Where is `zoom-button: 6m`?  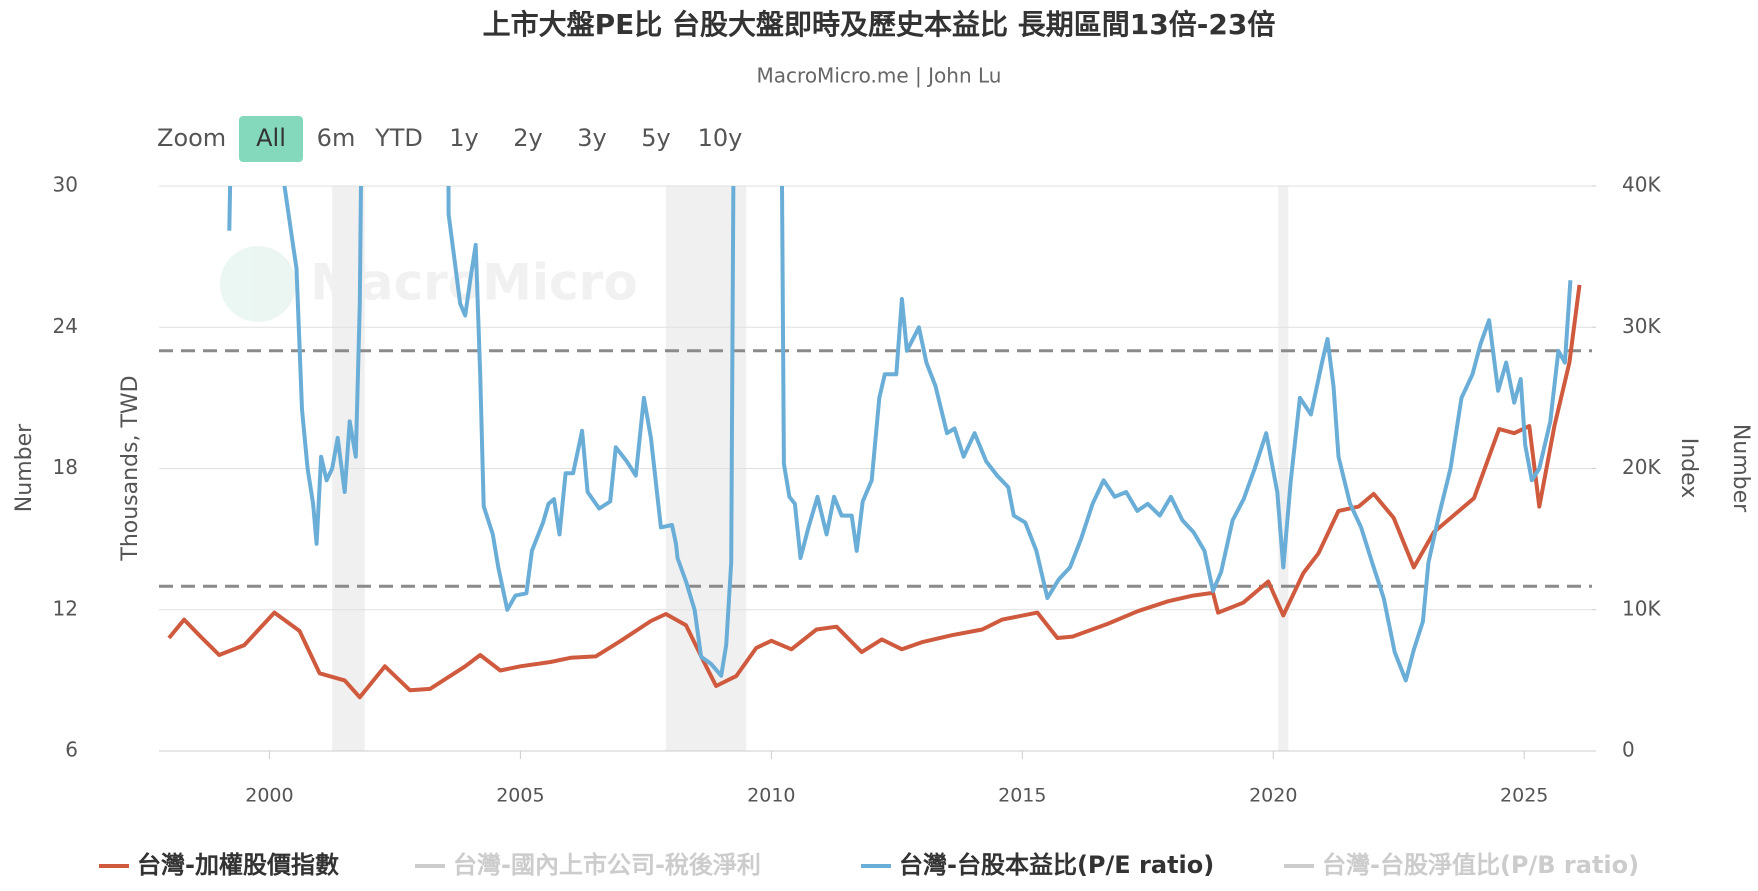
zoom-button: 6m is located at coordinates (336, 138).